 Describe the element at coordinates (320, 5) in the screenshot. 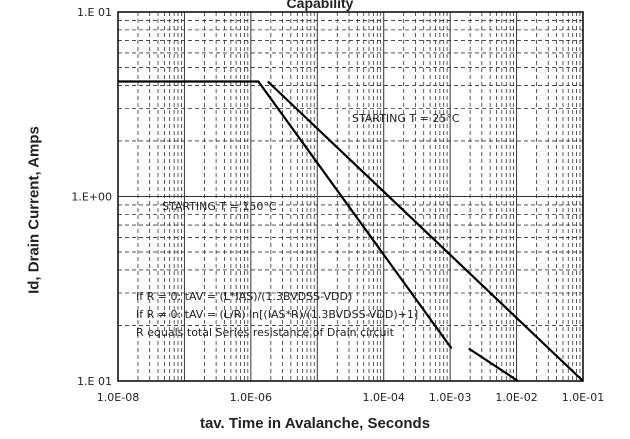

I see `chart-title: Capability` at that location.